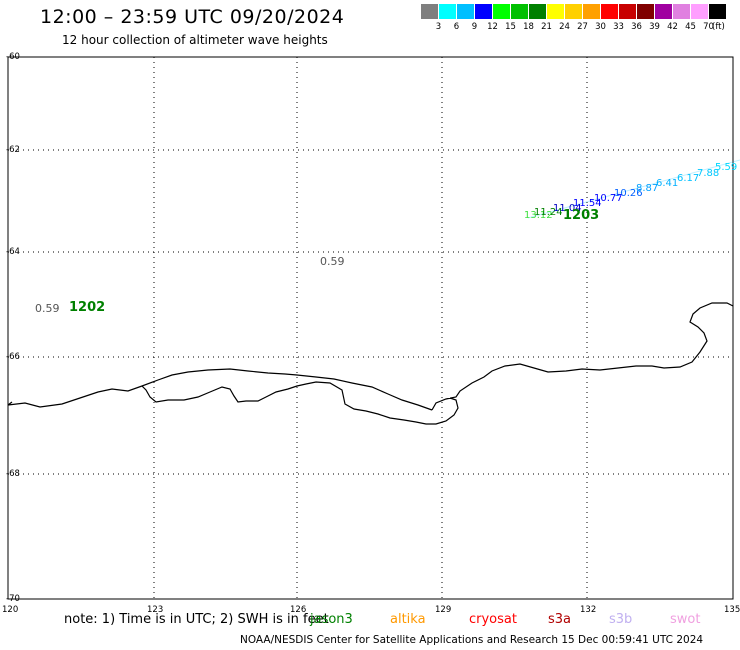 Image resolution: width=740 pixels, height=650 pixels. I want to click on track-value-label: 6.41, so click(667, 183).